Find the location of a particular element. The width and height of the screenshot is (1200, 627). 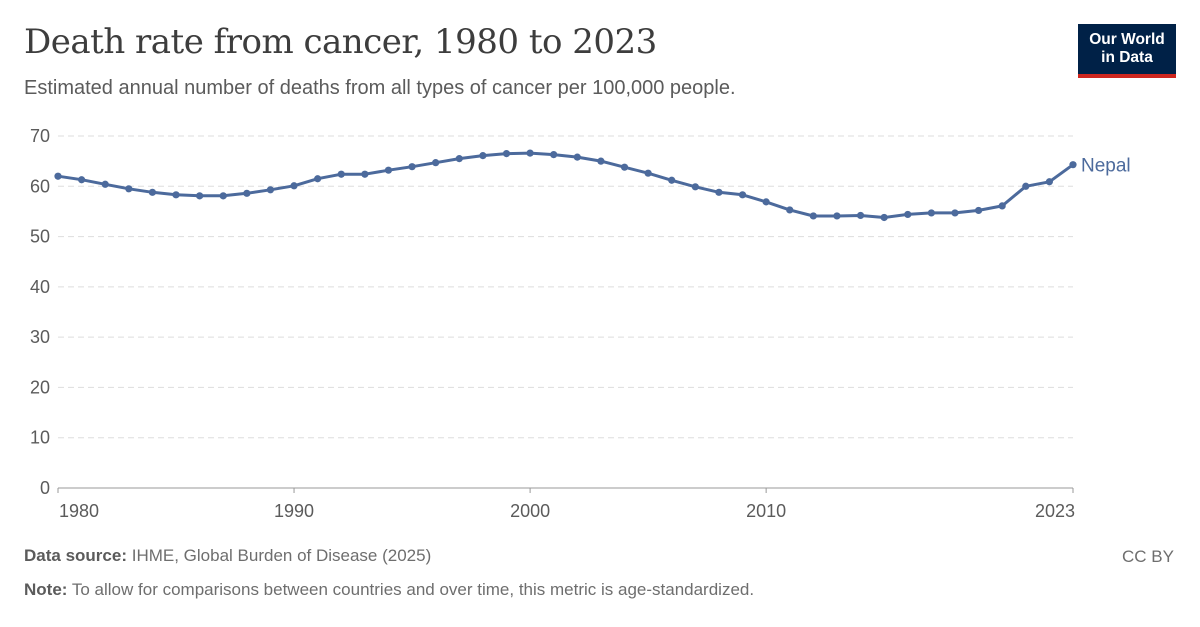

data-source-label: Data source: is located at coordinates (75, 555).